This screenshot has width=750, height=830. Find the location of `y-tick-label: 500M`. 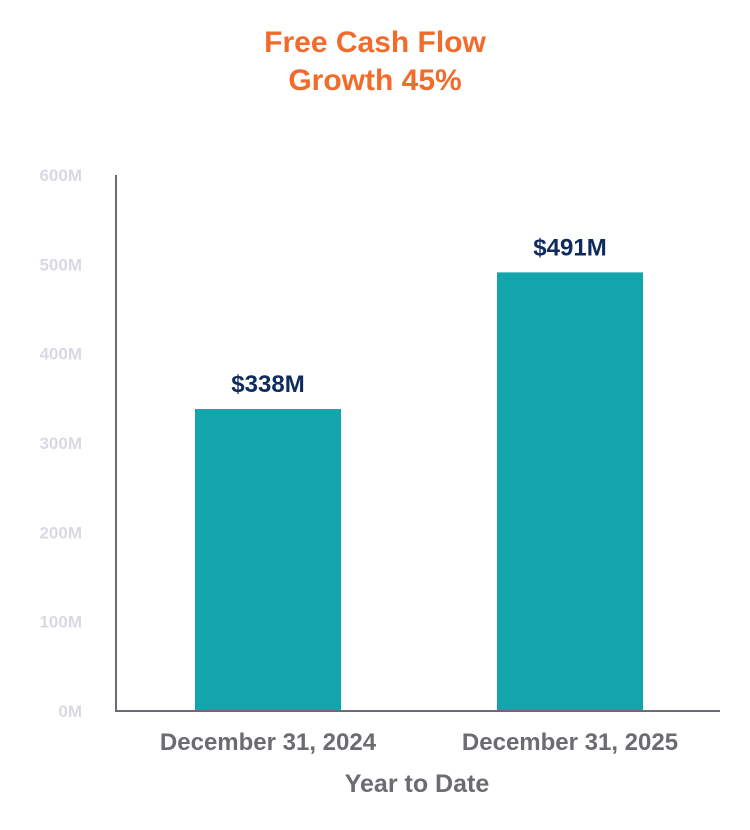

y-tick-label: 500M is located at coordinates (60, 264).